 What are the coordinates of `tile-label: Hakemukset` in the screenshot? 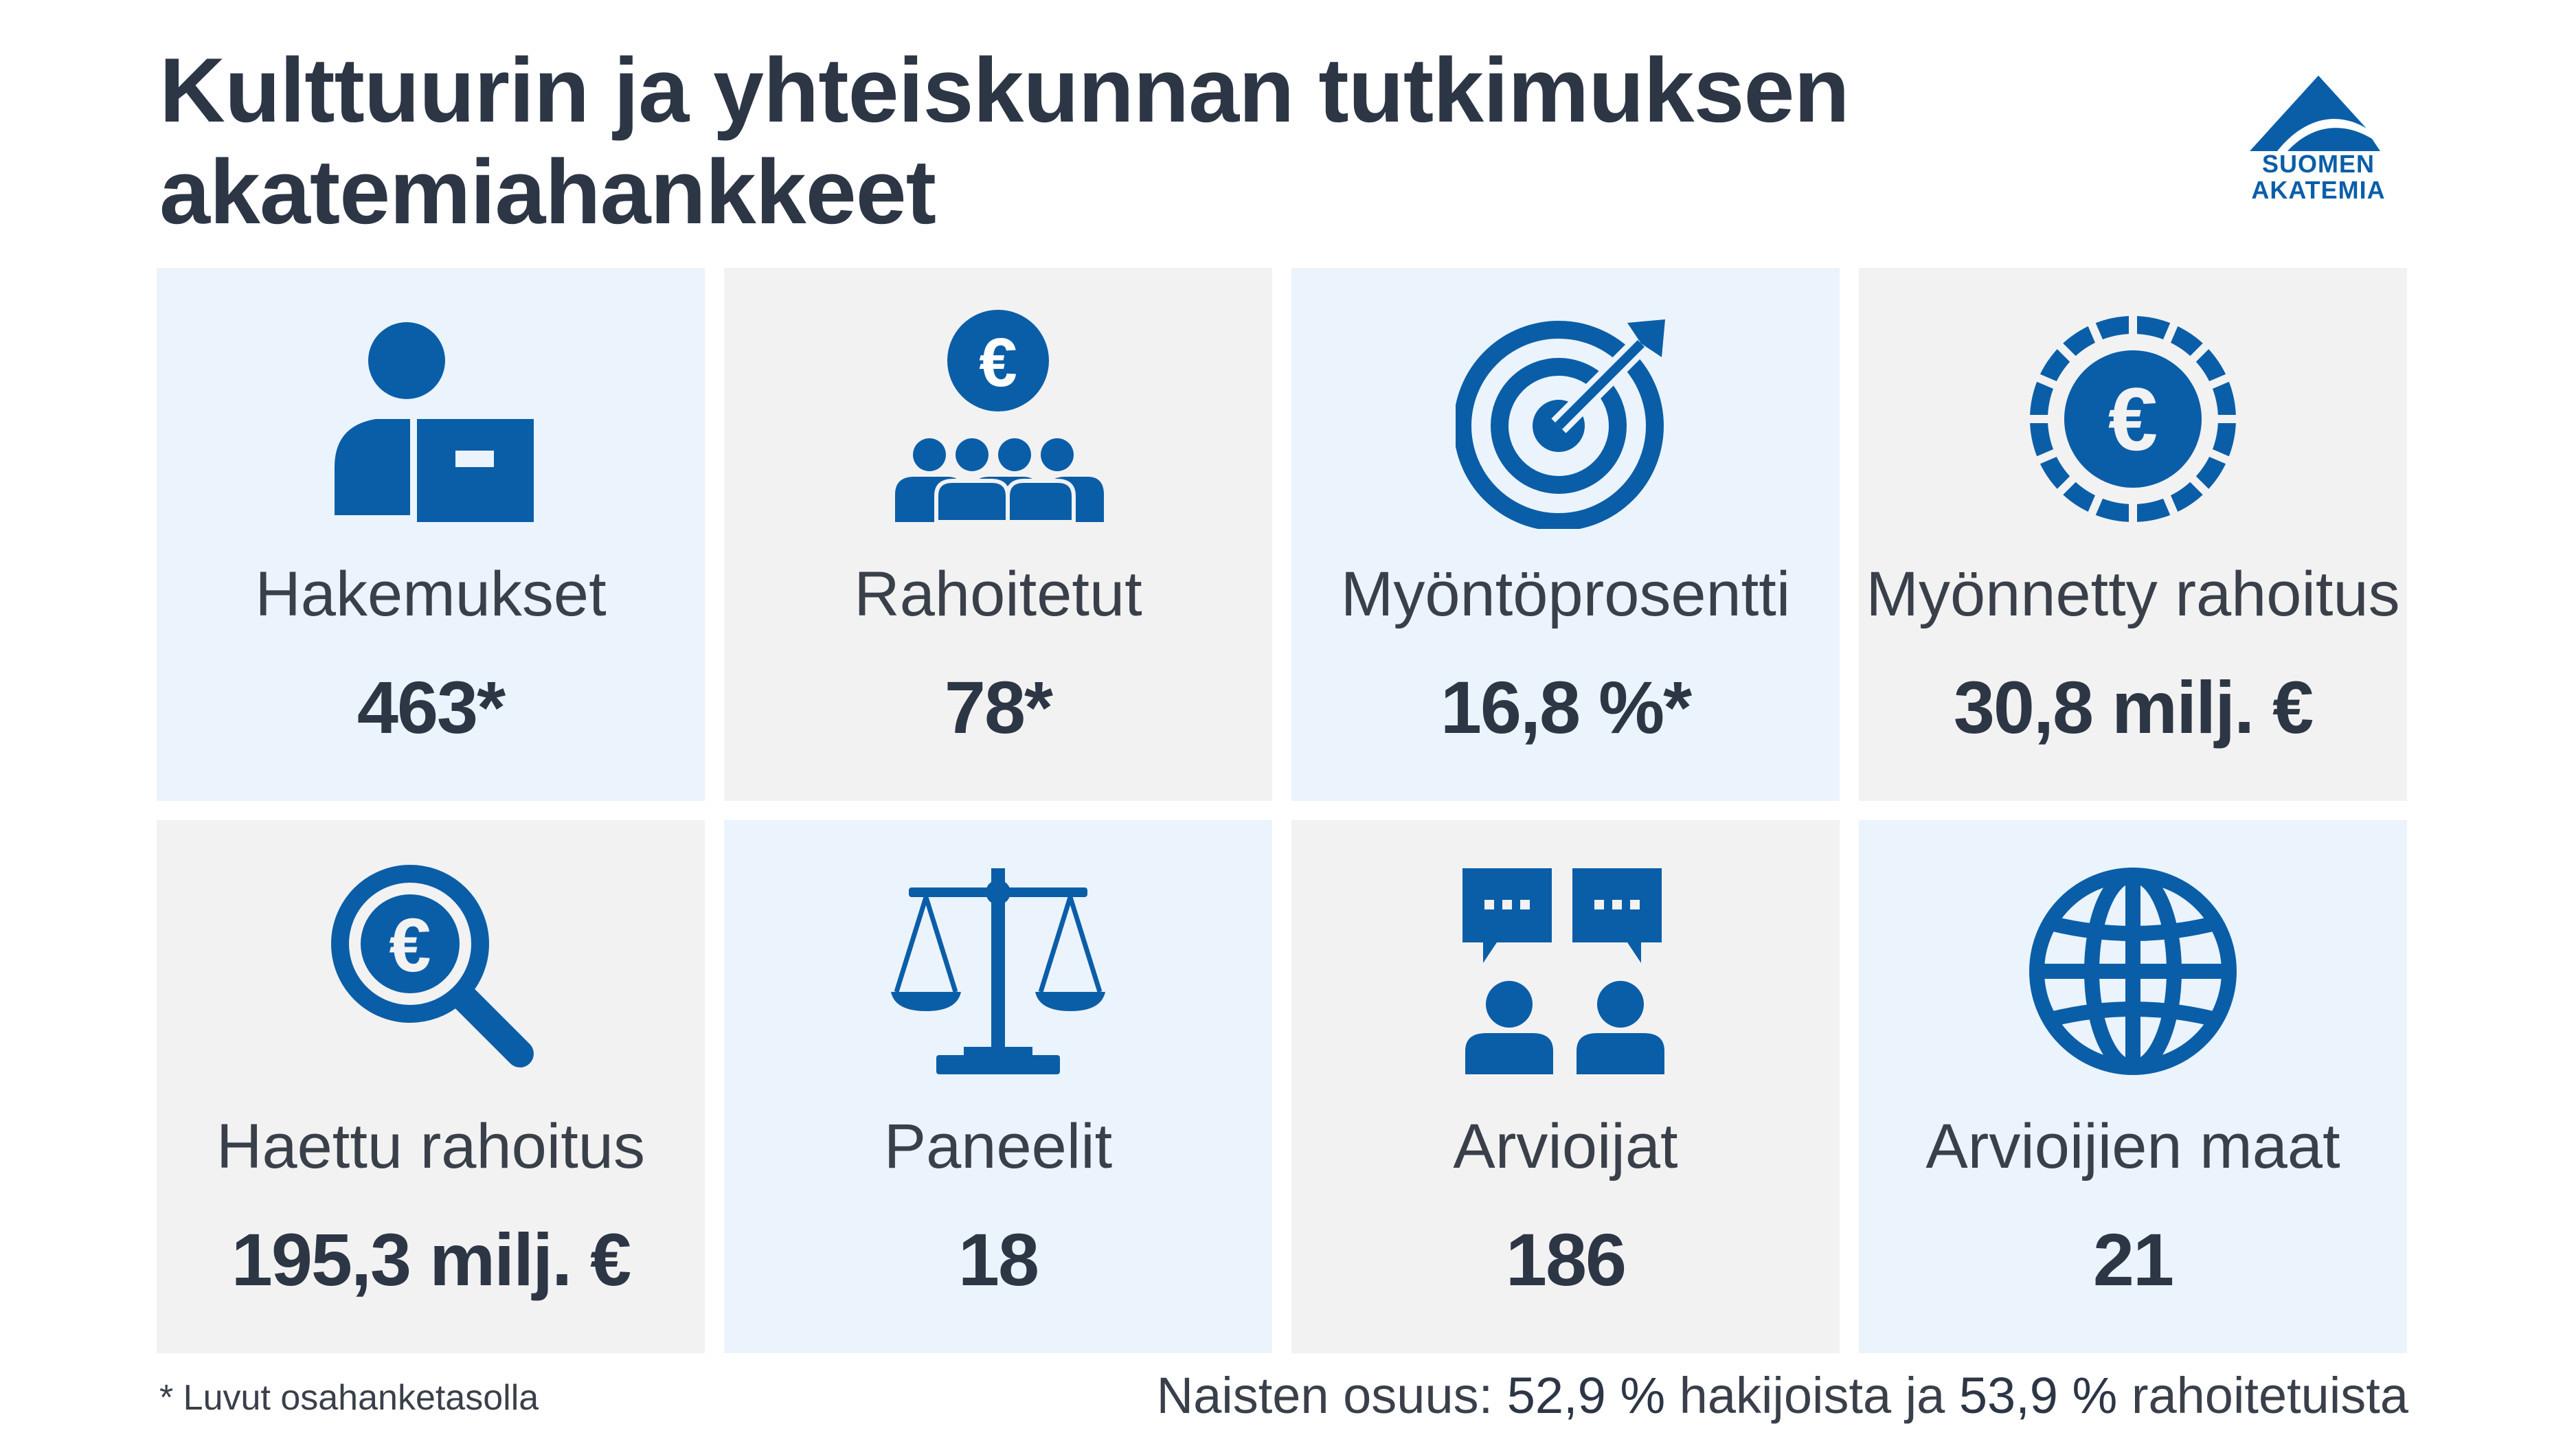 It's located at (431, 594).